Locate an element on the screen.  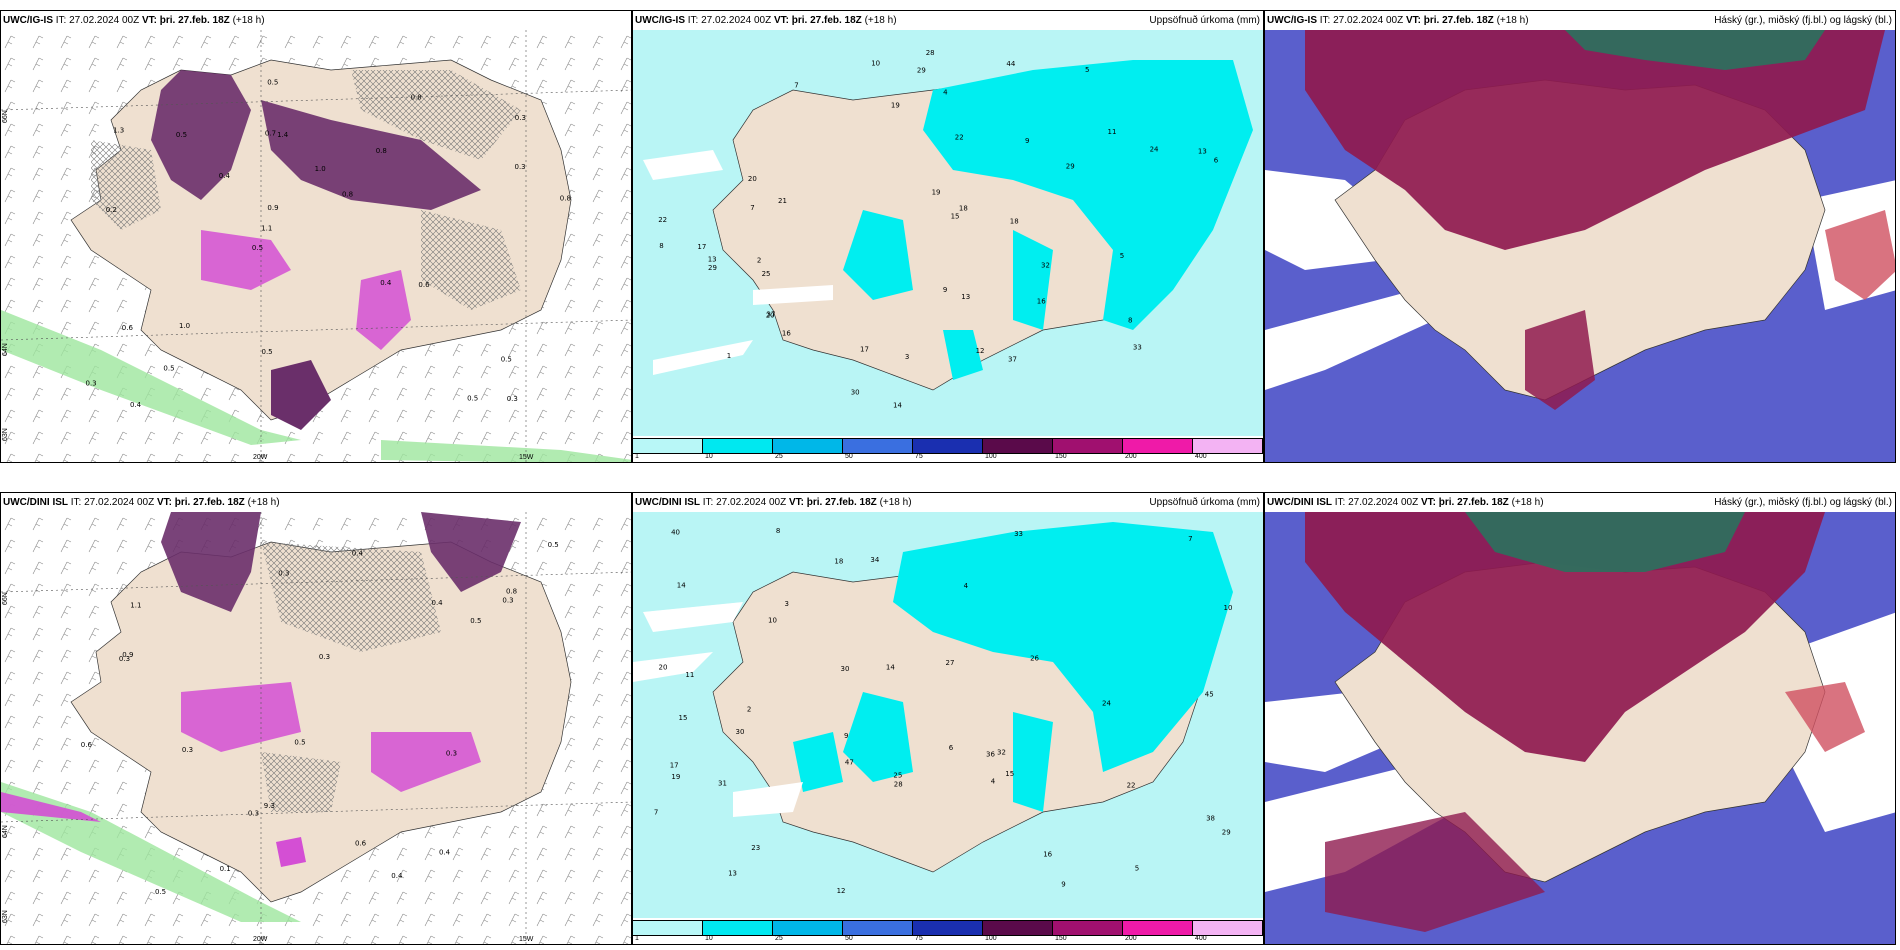
rain-area is located at coordinates (51, 807).